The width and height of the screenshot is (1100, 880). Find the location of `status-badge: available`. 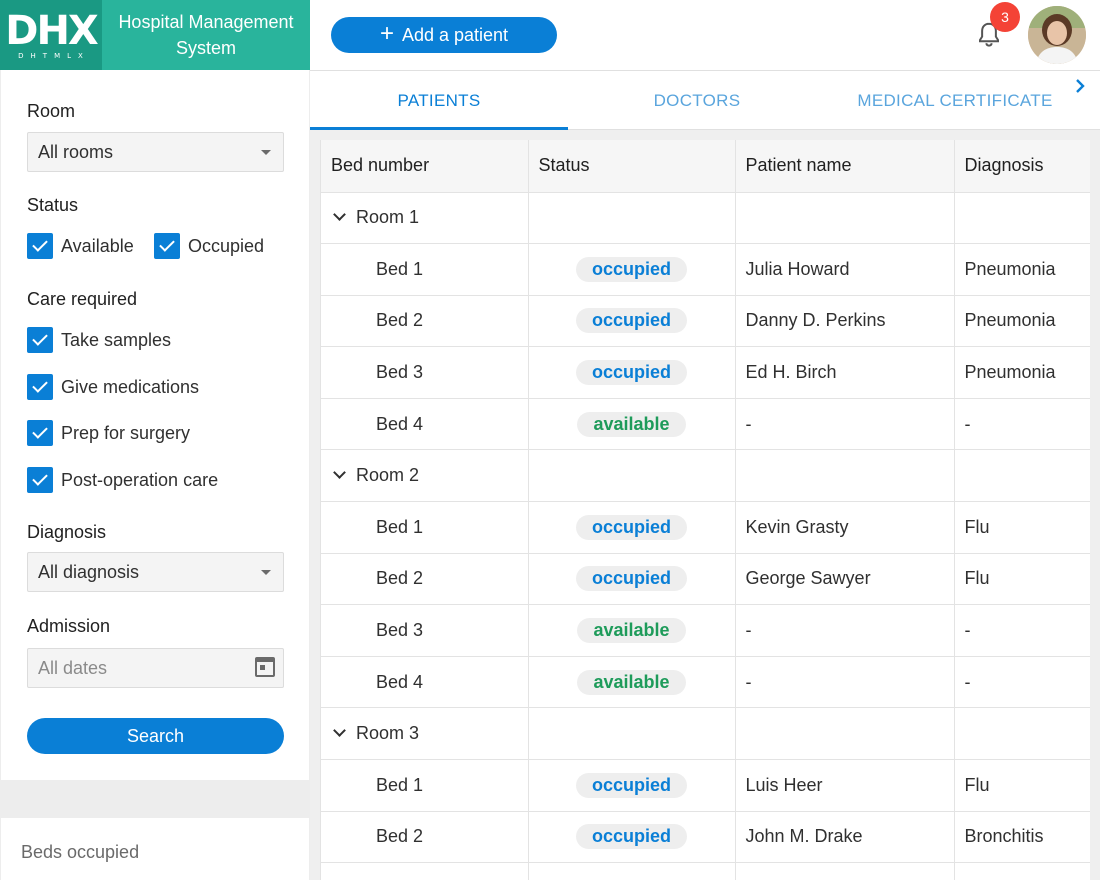

status-badge: available is located at coordinates (631, 424).